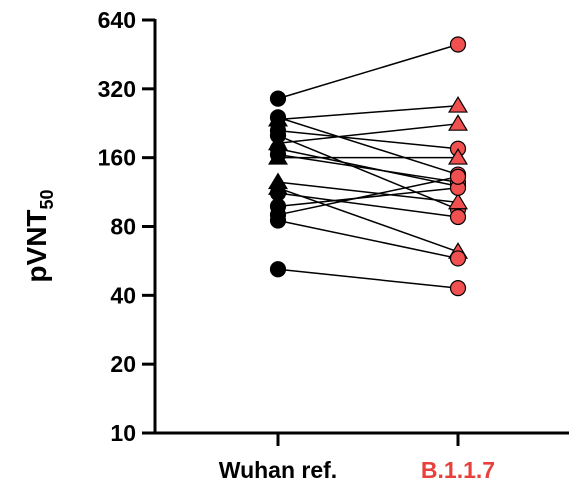 Image resolution: width=569 pixels, height=486 pixels. I want to click on y-tick-label: 10, so click(123, 433).